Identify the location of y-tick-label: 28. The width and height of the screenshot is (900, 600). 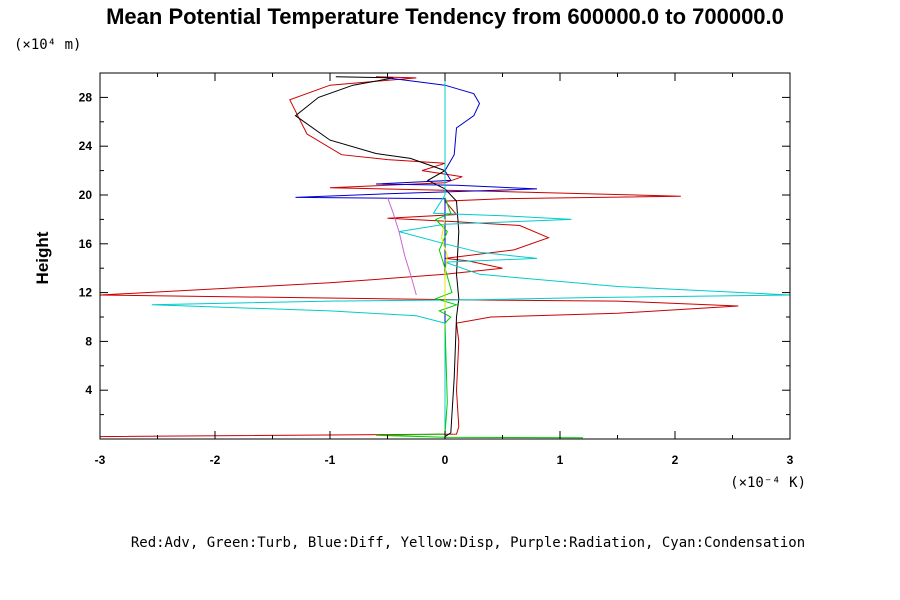
(86, 97).